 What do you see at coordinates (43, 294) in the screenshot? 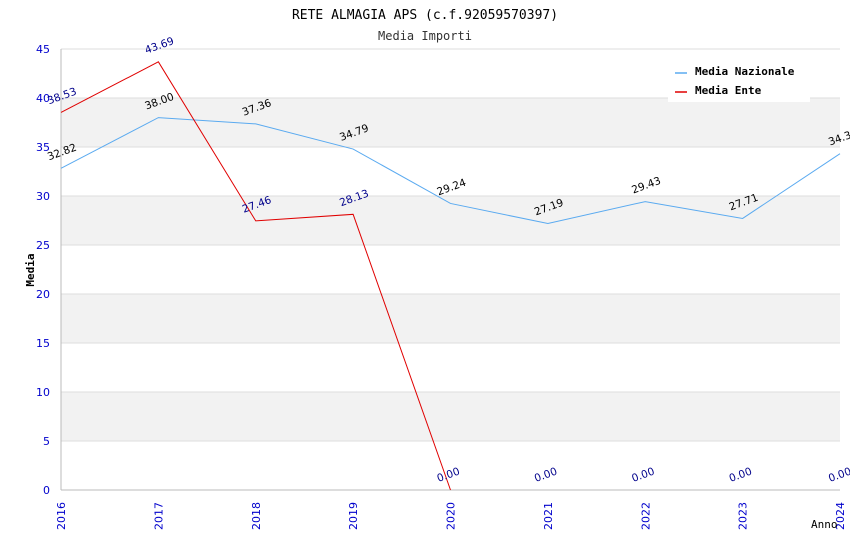
I see `y-tick-label: 20` at bounding box center [43, 294].